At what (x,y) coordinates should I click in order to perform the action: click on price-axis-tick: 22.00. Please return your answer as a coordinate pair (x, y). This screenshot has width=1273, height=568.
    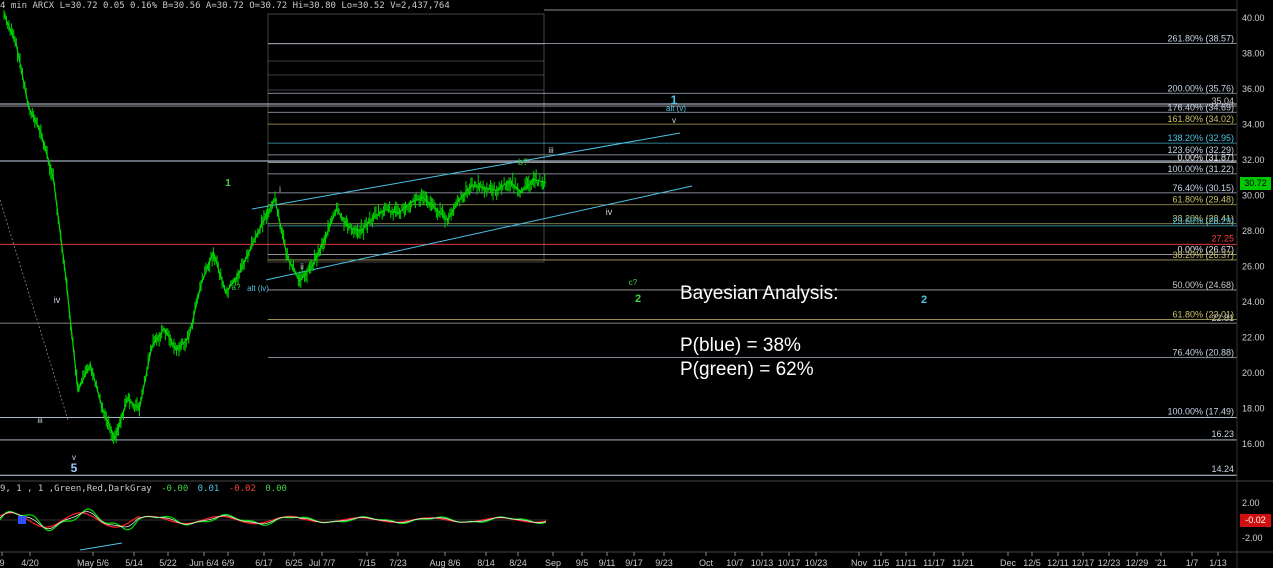
    Looking at the image, I should click on (1253, 338).